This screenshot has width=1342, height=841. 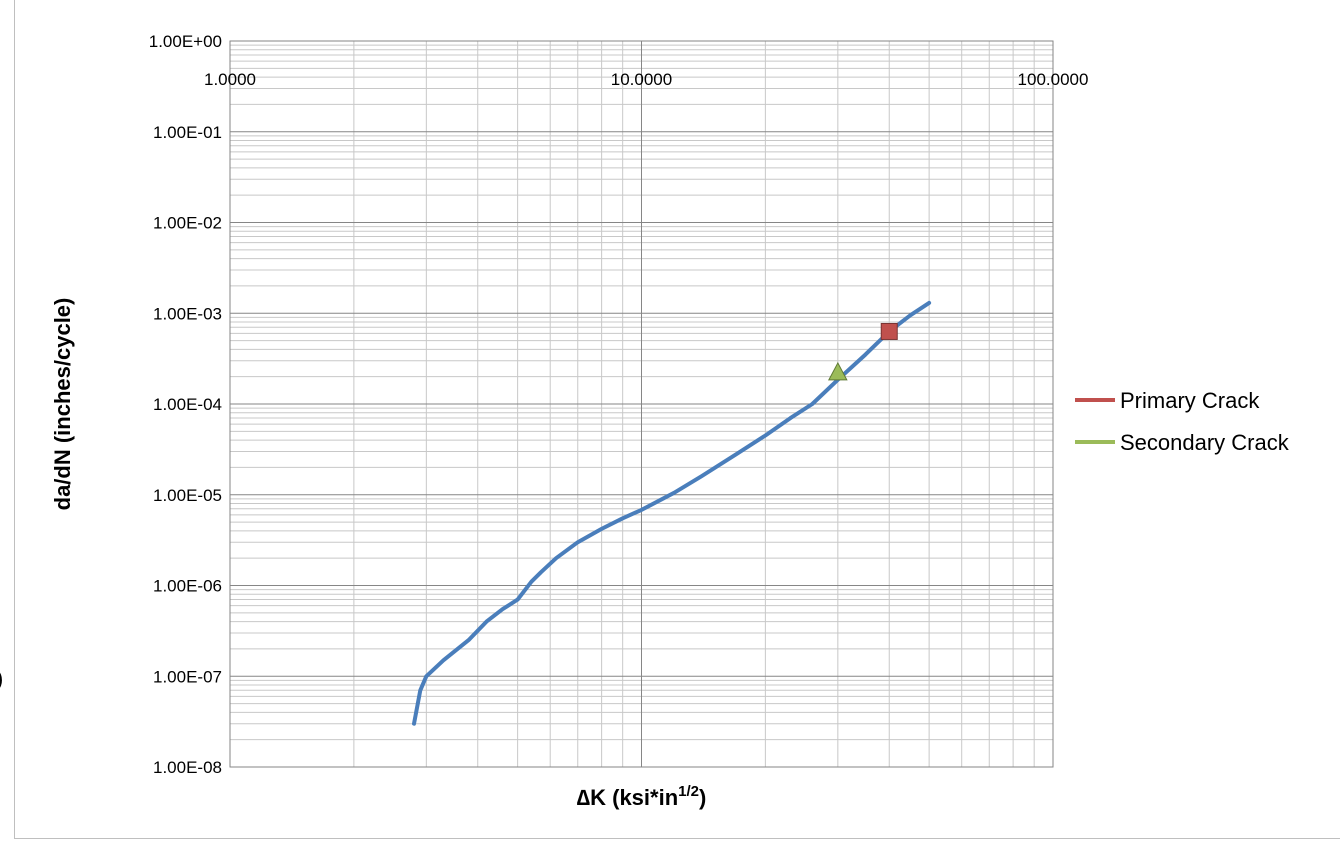 What do you see at coordinates (1182, 421) in the screenshot?
I see `legend: Primary Crack Secondary Crack` at bounding box center [1182, 421].